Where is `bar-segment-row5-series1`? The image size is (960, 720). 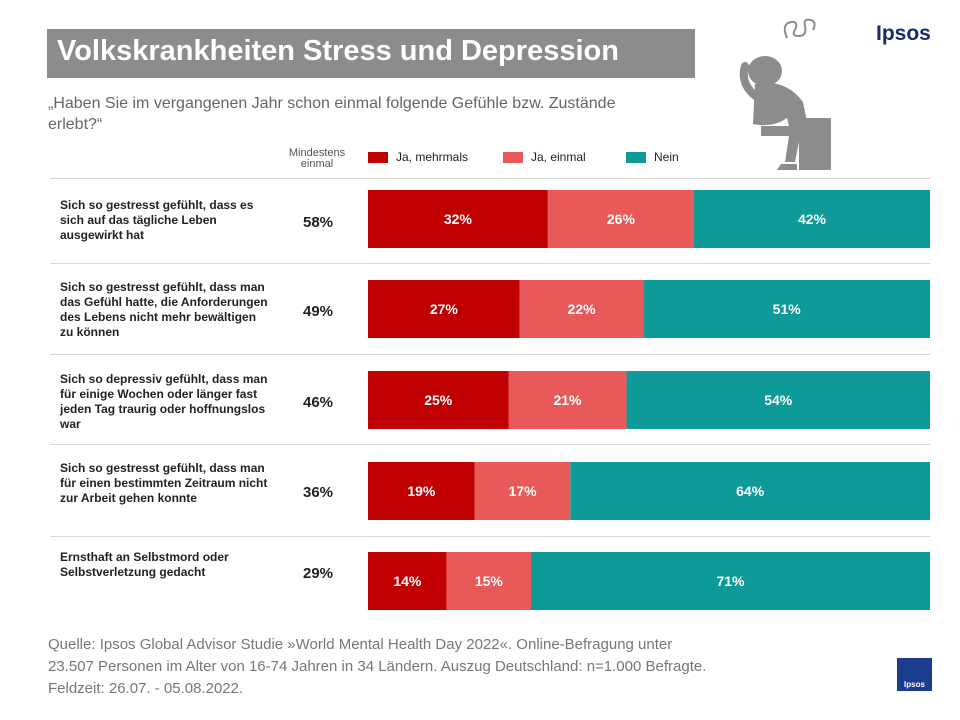
bar-segment-row5-series1 is located at coordinates (407, 581).